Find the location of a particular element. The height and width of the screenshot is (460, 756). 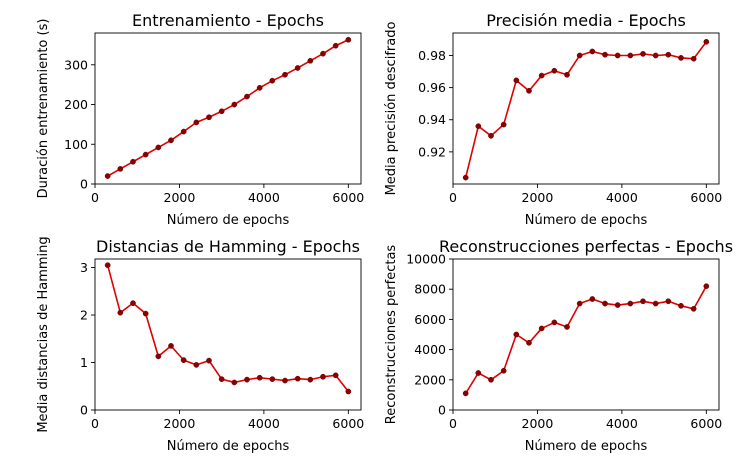

y-axis-label: Media distancias de Hamming is located at coordinates (43, 334).